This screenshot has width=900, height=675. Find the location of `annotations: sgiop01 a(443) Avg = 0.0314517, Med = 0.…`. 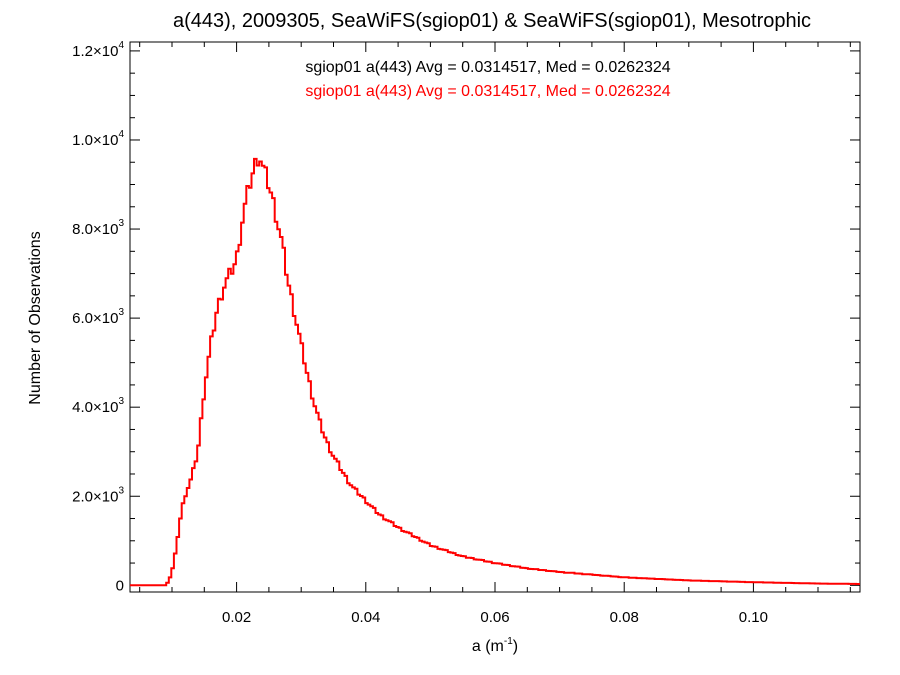

annotations: sgiop01 a(443) Avg = 0.0314517, Med = 0.… is located at coordinates (487, 79).